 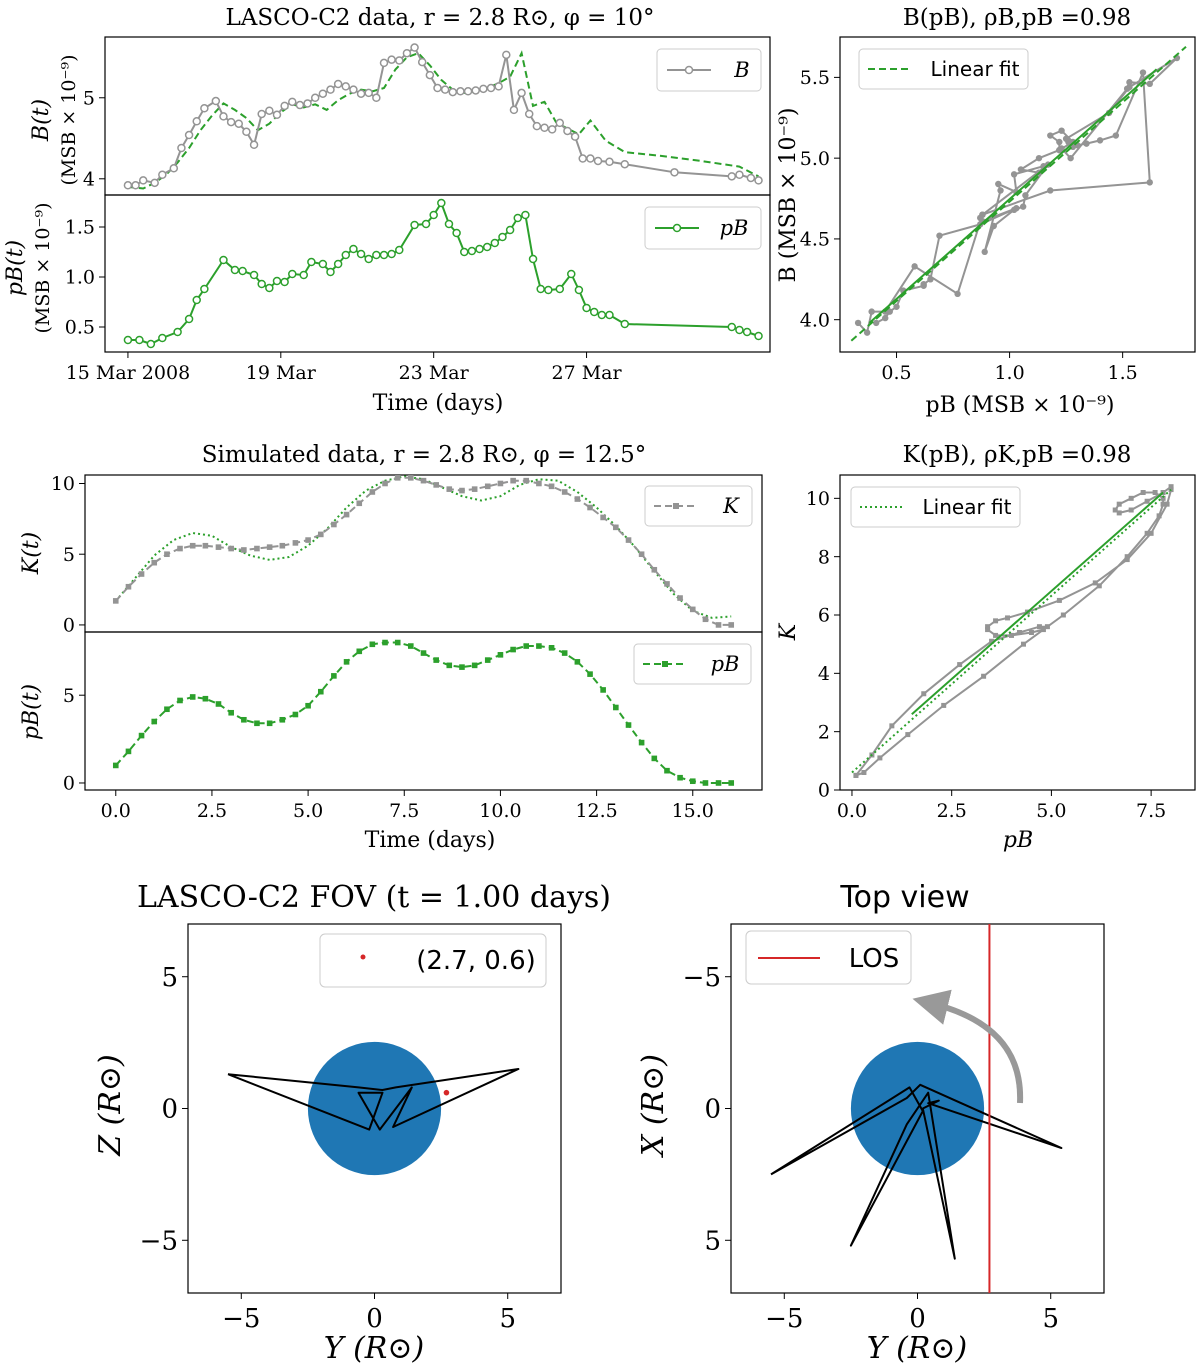 I want to click on series-data-line, so click(x=1014, y=630).